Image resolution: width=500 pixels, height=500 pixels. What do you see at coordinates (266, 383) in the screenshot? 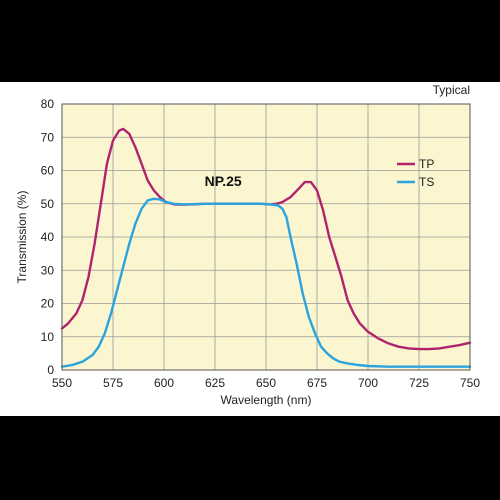
I see `x-tick-label: 650` at bounding box center [266, 383].